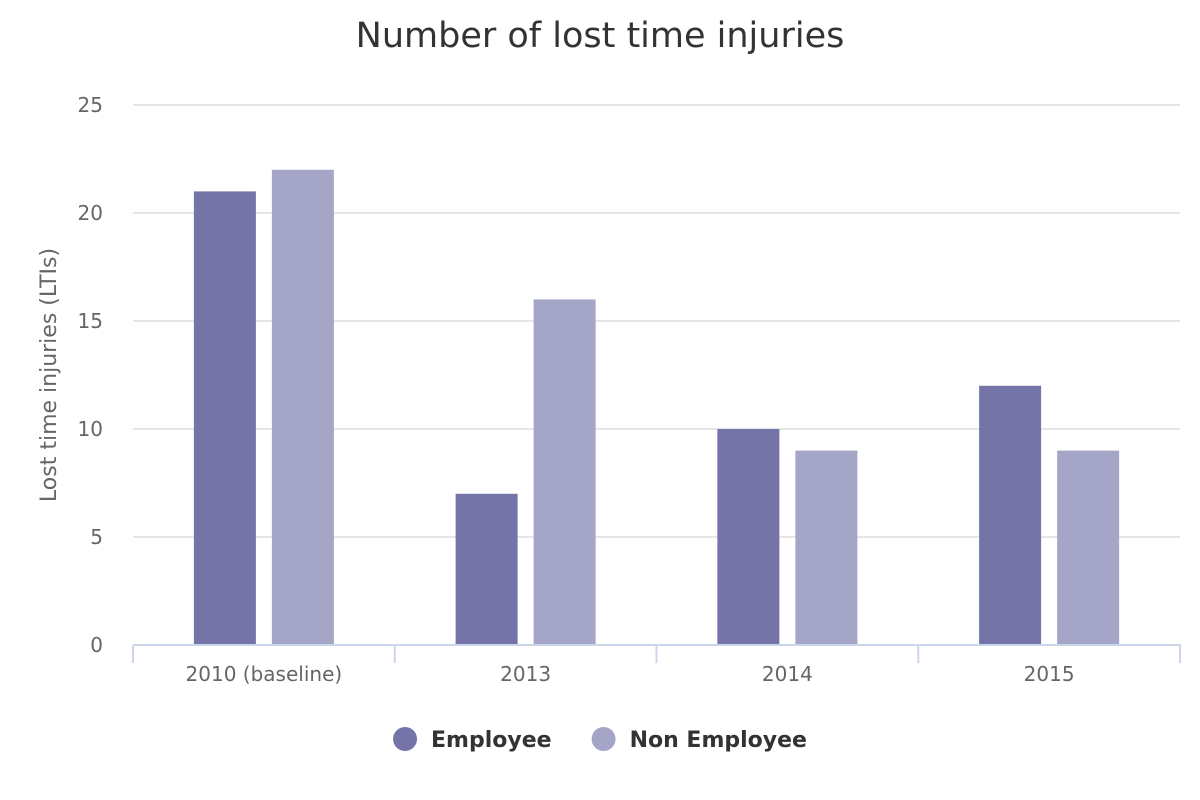  Describe the element at coordinates (718, 740) in the screenshot. I see `legend-label: Non Employee` at that location.